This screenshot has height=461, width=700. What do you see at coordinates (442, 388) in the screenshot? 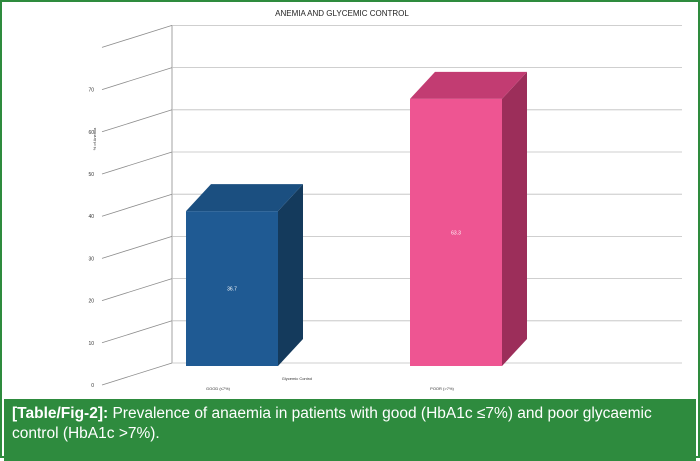
I see `x-tick-label: POOR (>7%)` at bounding box center [442, 388].